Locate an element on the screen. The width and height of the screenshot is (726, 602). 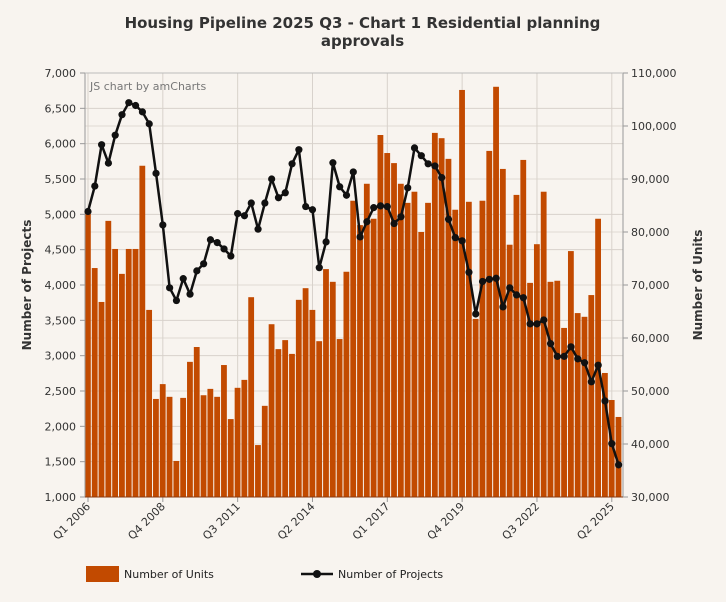
x-tick-label: Q4 2008 is located at coordinates (146, 521).